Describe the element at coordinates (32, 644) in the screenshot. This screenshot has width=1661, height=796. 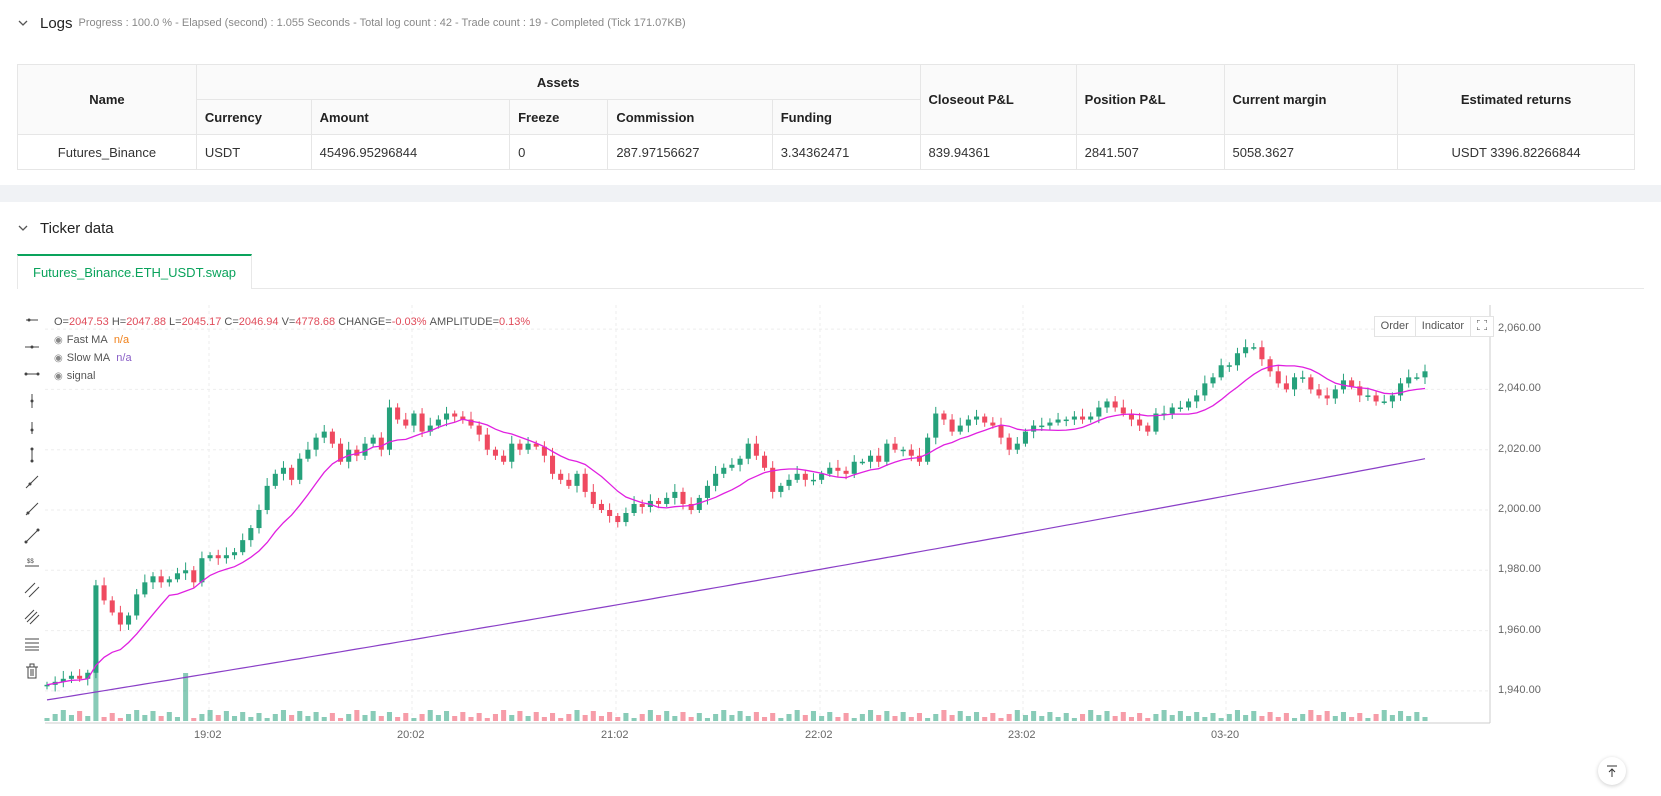
I see `fibonacci-lines-icon` at that location.